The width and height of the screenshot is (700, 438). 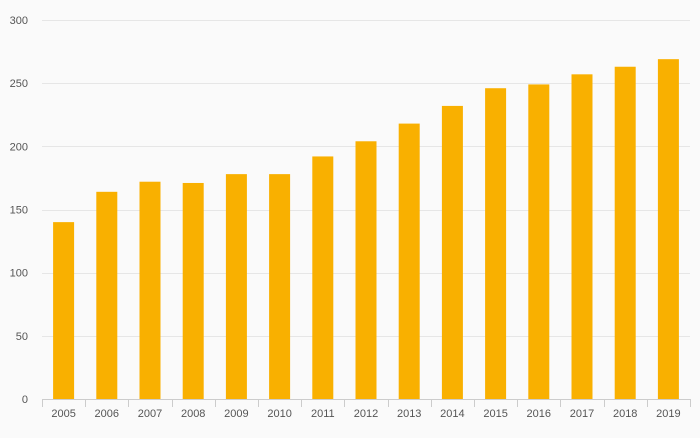 I want to click on bar-2014, so click(x=452, y=252).